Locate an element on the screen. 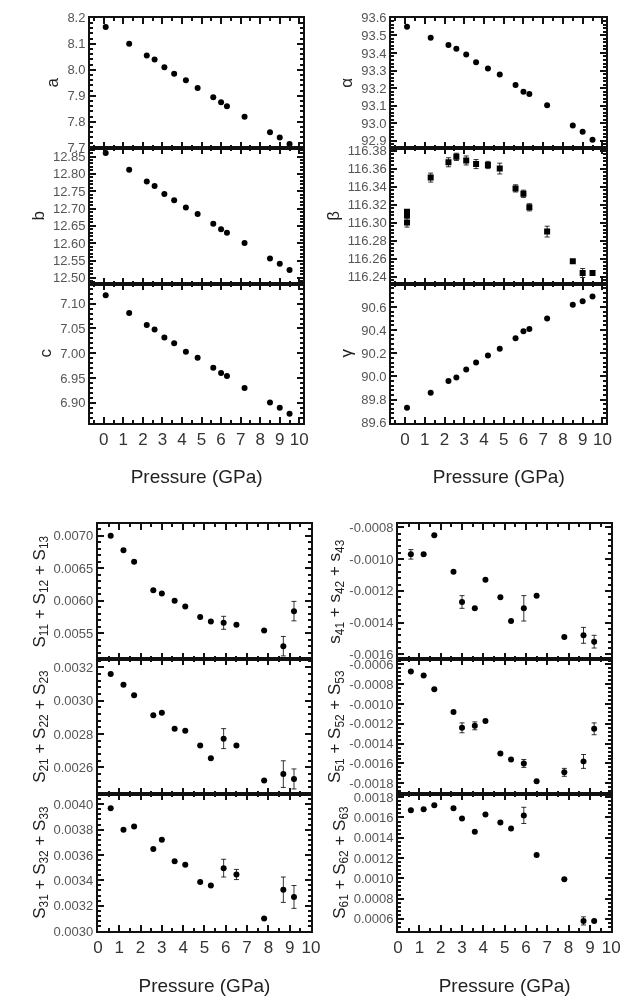  y-axis-title: b is located at coordinates (38, 216).